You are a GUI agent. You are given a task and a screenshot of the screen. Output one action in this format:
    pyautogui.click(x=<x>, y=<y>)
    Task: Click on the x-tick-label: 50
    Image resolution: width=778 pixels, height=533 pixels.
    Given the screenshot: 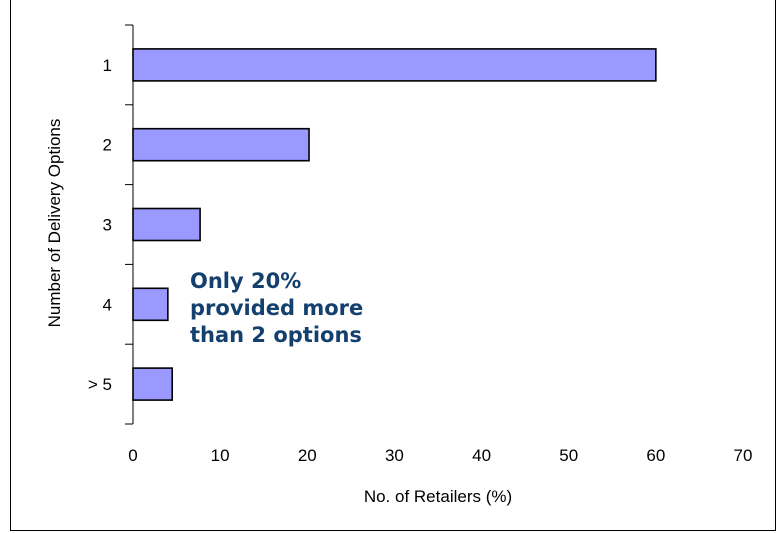 What is the action you would take?
    pyautogui.click(x=568, y=455)
    